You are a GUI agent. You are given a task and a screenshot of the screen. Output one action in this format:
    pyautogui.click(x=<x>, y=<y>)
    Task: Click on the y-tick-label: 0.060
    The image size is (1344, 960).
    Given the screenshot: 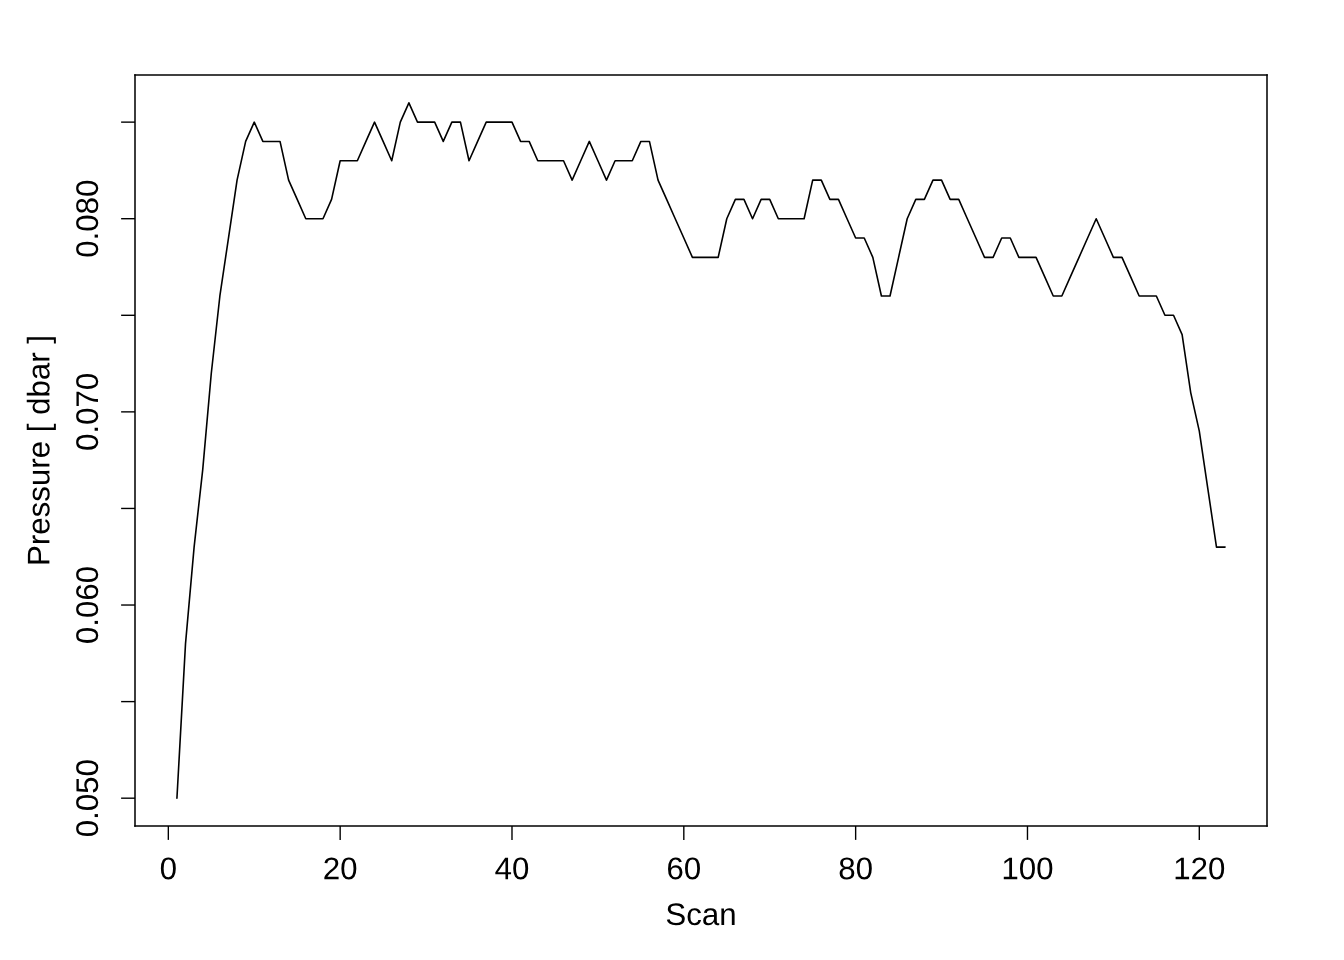 What is the action you would take?
    pyautogui.click(x=87, y=605)
    